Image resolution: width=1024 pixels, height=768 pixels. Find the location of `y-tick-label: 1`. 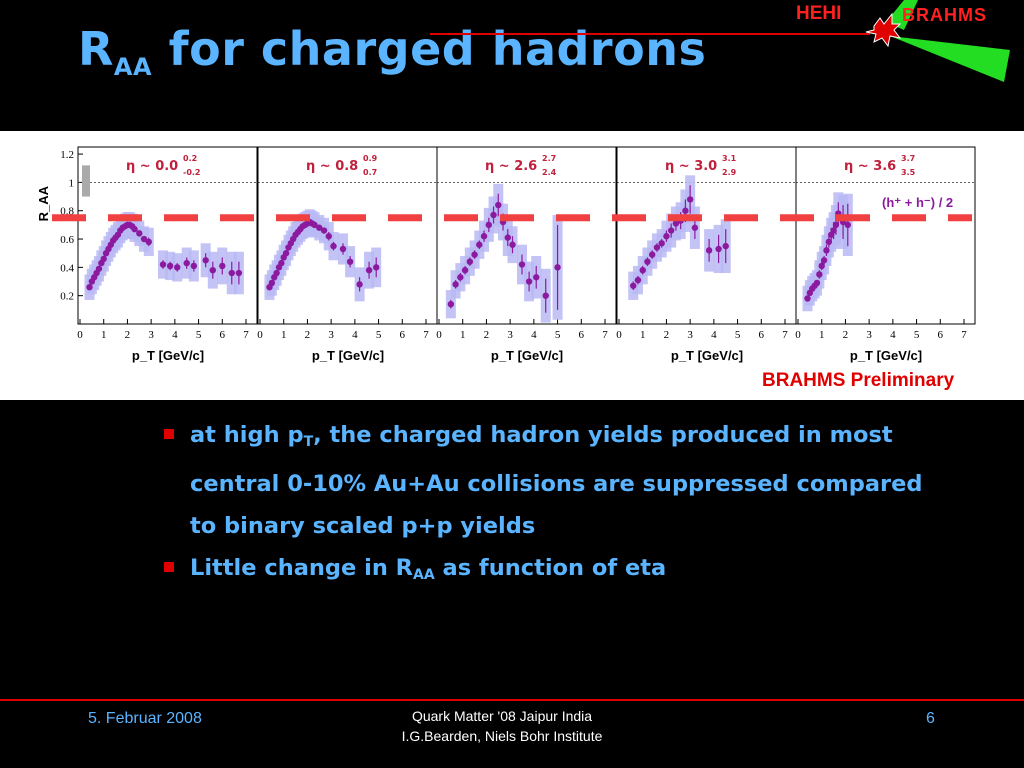

y-tick-label: 1 is located at coordinates (72, 183).